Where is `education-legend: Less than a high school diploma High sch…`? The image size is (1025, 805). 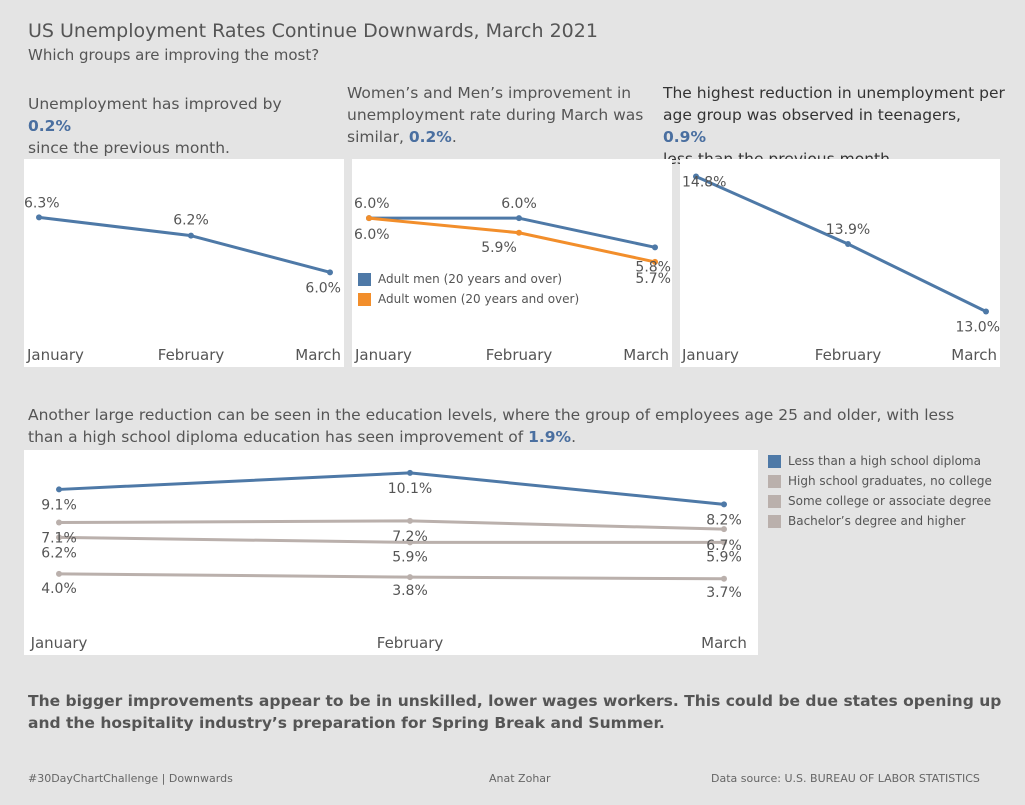
education-legend: Less than a high school diploma High sch… is located at coordinates (880, 491).